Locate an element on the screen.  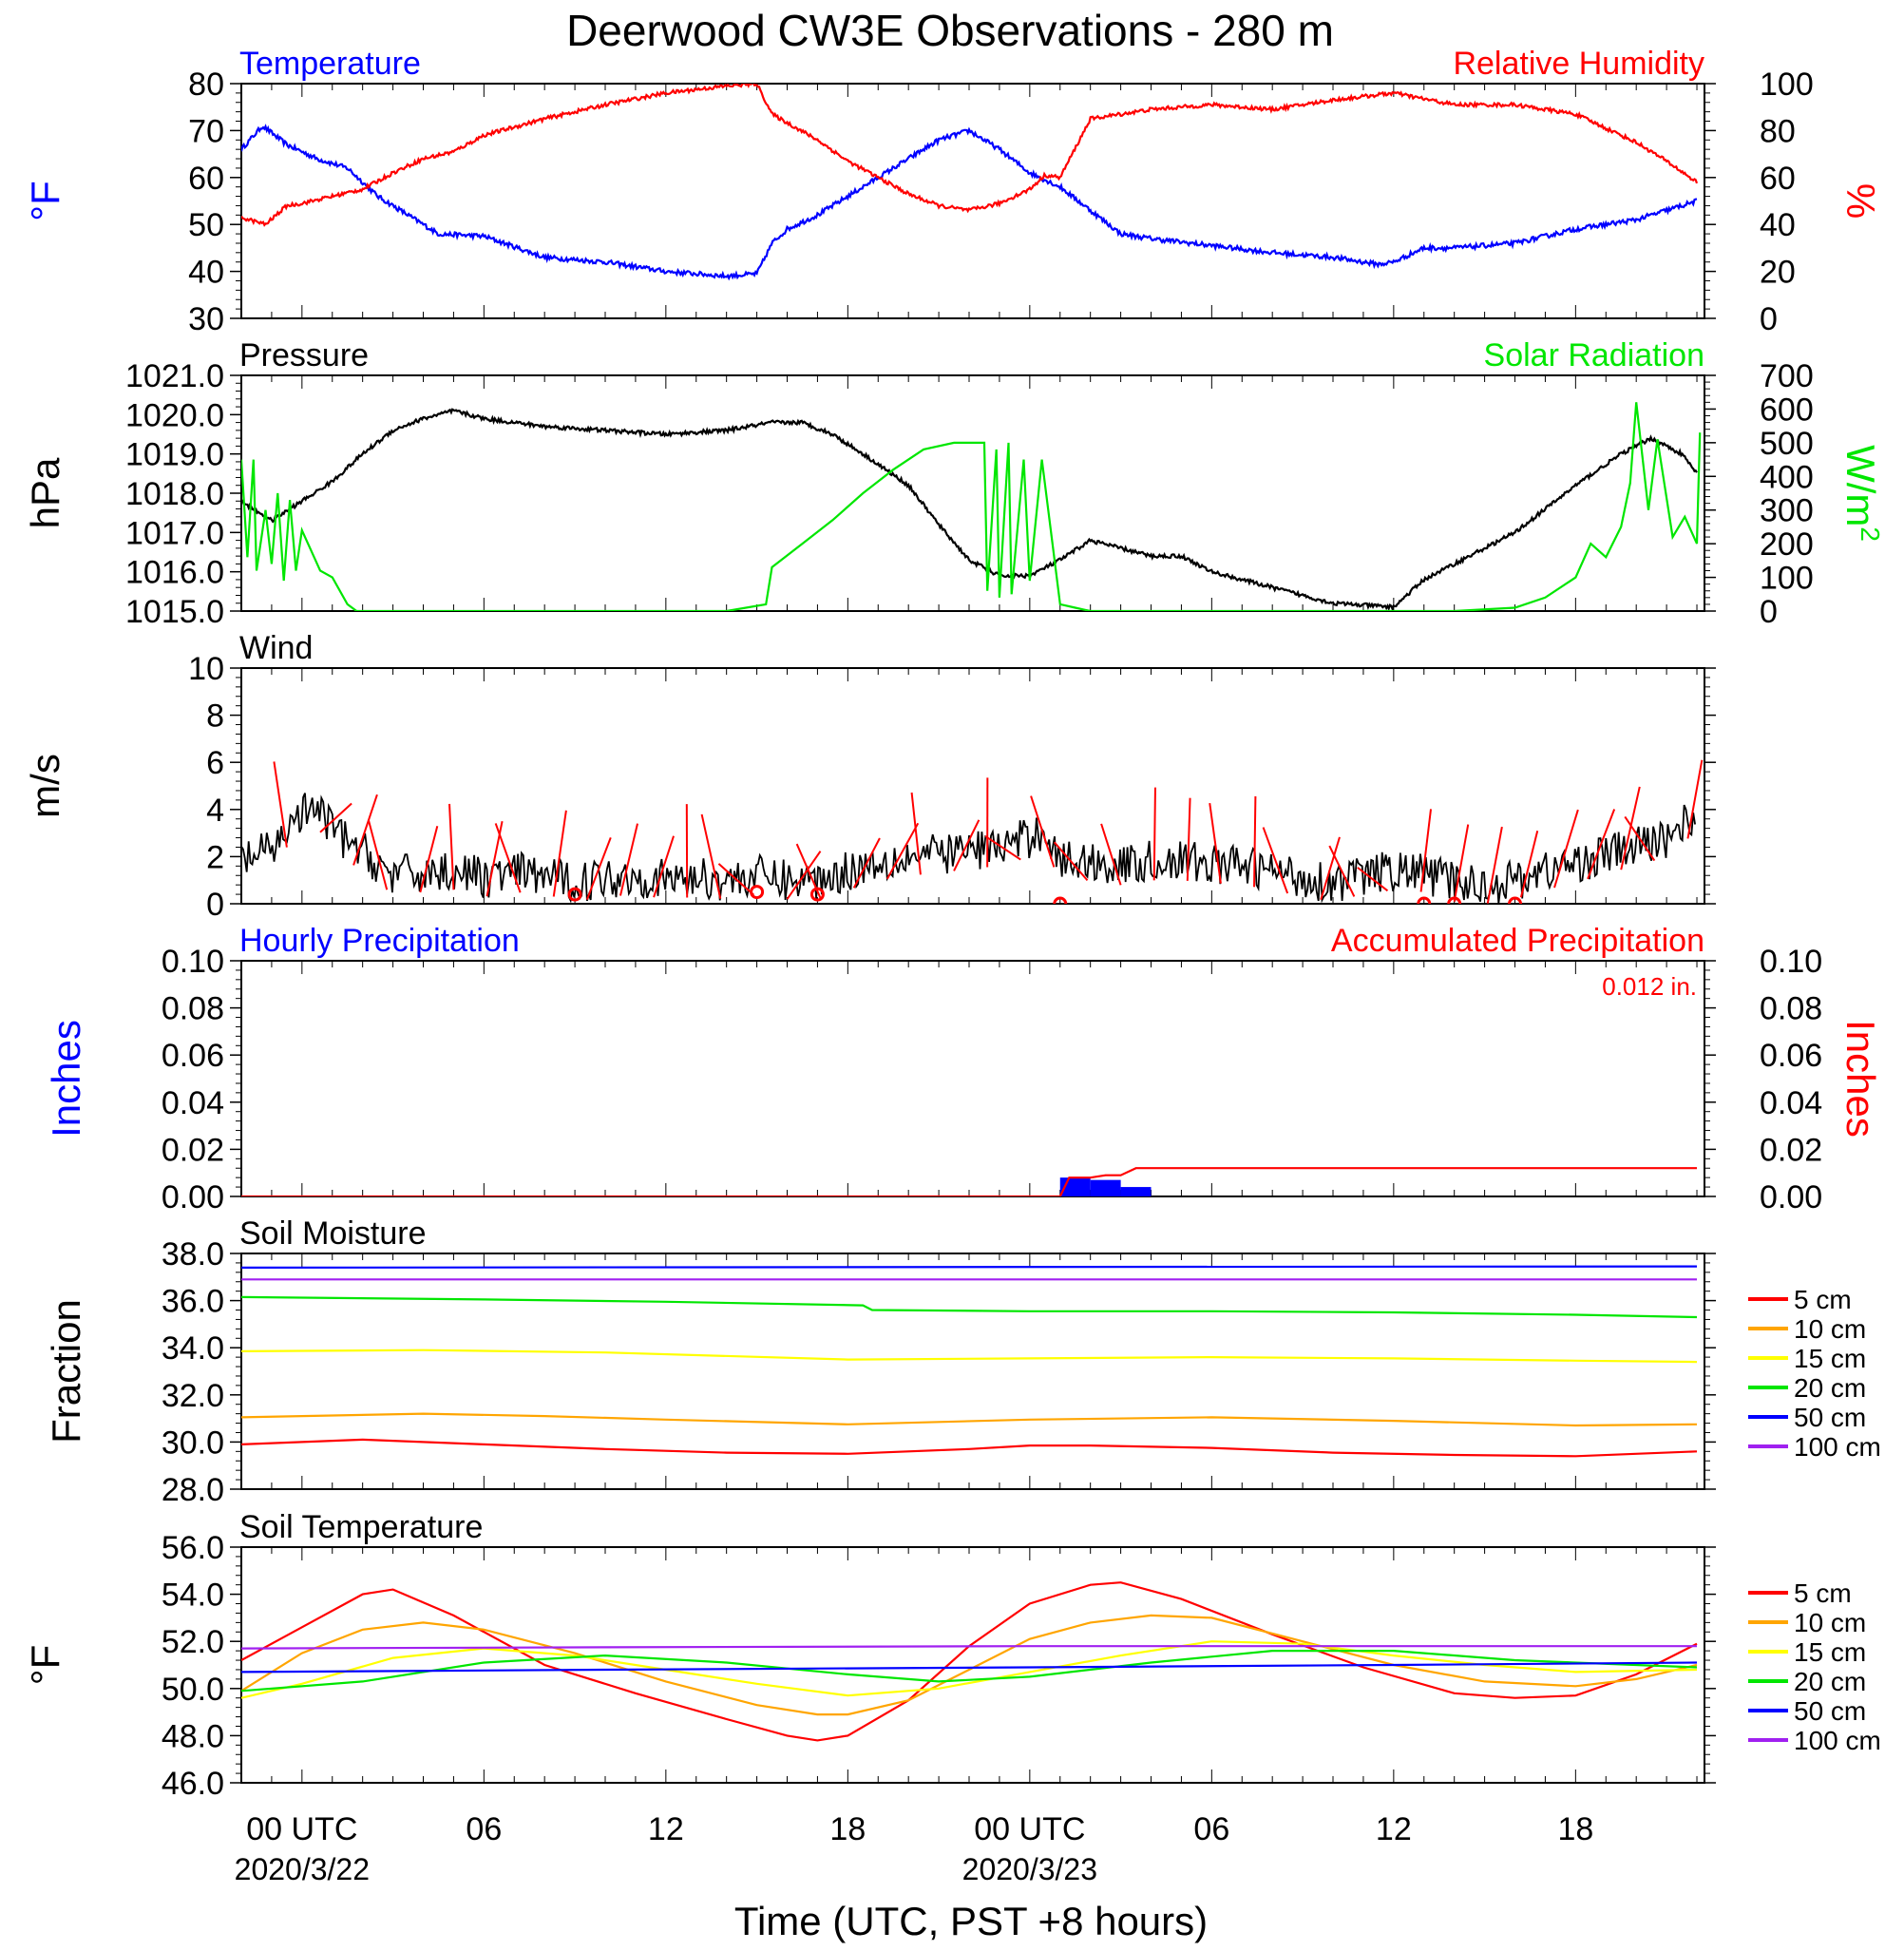
y-tick-label-right: 0.08 is located at coordinates (1791, 1009).